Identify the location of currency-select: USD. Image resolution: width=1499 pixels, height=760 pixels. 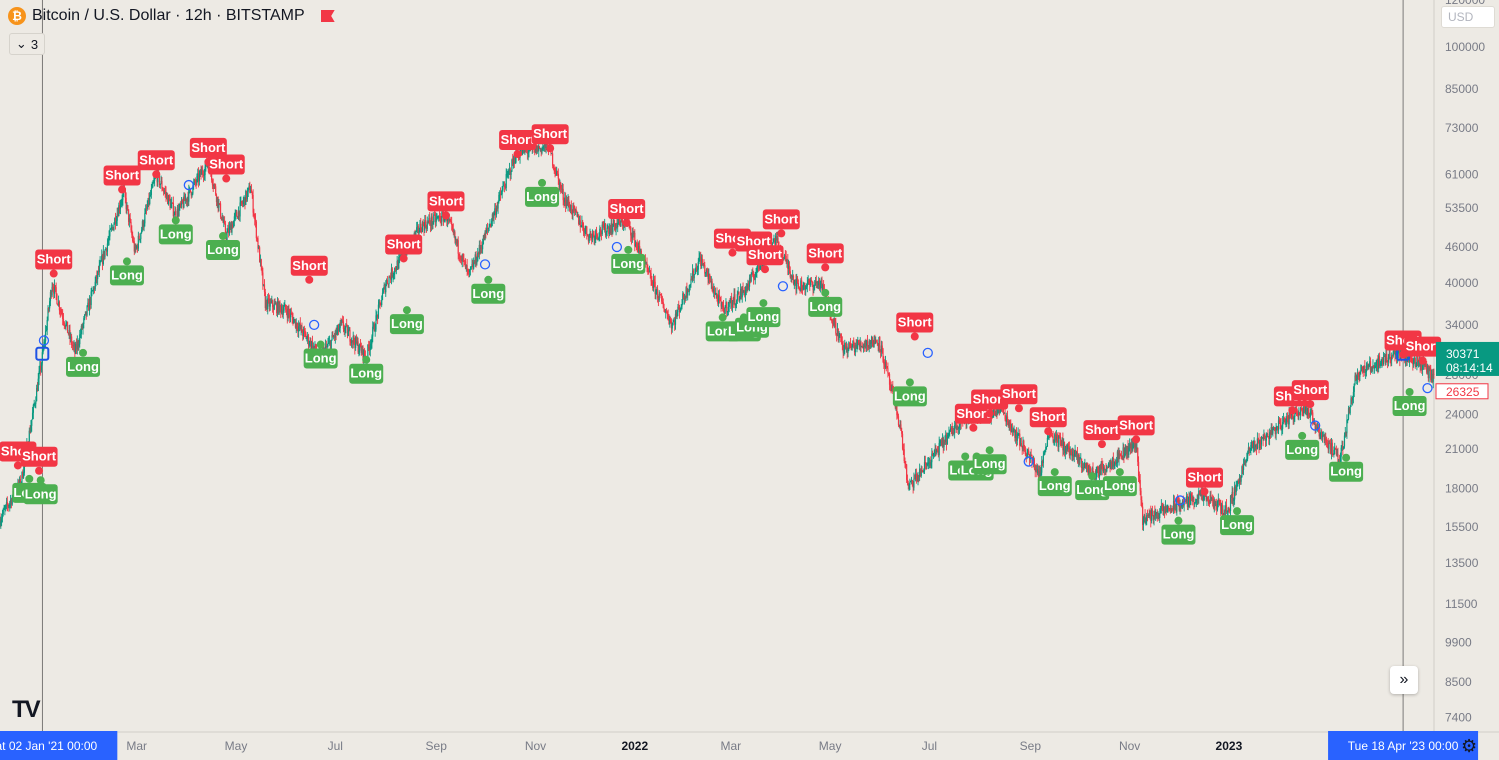
(1468, 17).